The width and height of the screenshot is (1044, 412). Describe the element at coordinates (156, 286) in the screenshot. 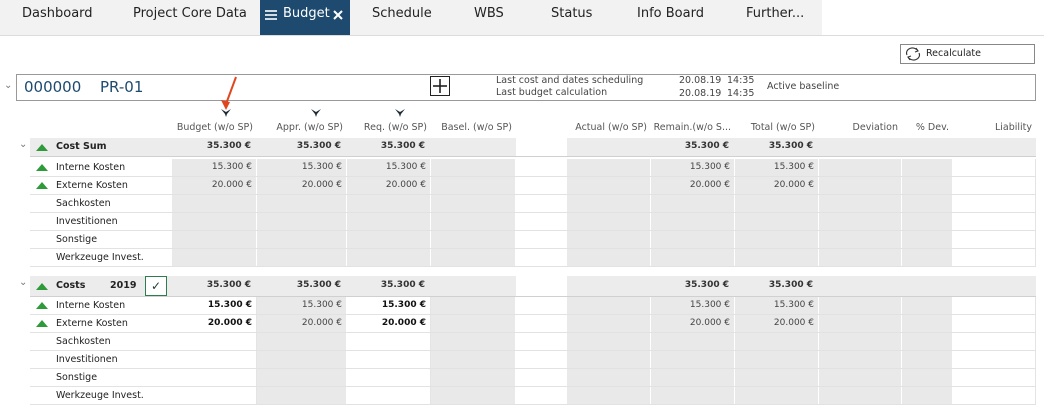

I see `checkbox: ✓` at that location.